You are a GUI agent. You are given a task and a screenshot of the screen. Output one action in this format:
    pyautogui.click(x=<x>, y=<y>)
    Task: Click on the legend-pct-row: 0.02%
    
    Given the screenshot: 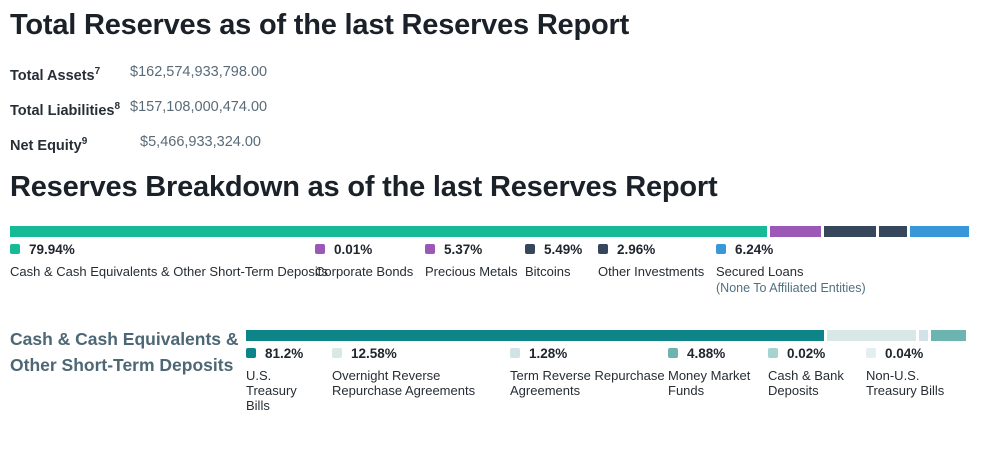 What is the action you would take?
    pyautogui.click(x=817, y=353)
    